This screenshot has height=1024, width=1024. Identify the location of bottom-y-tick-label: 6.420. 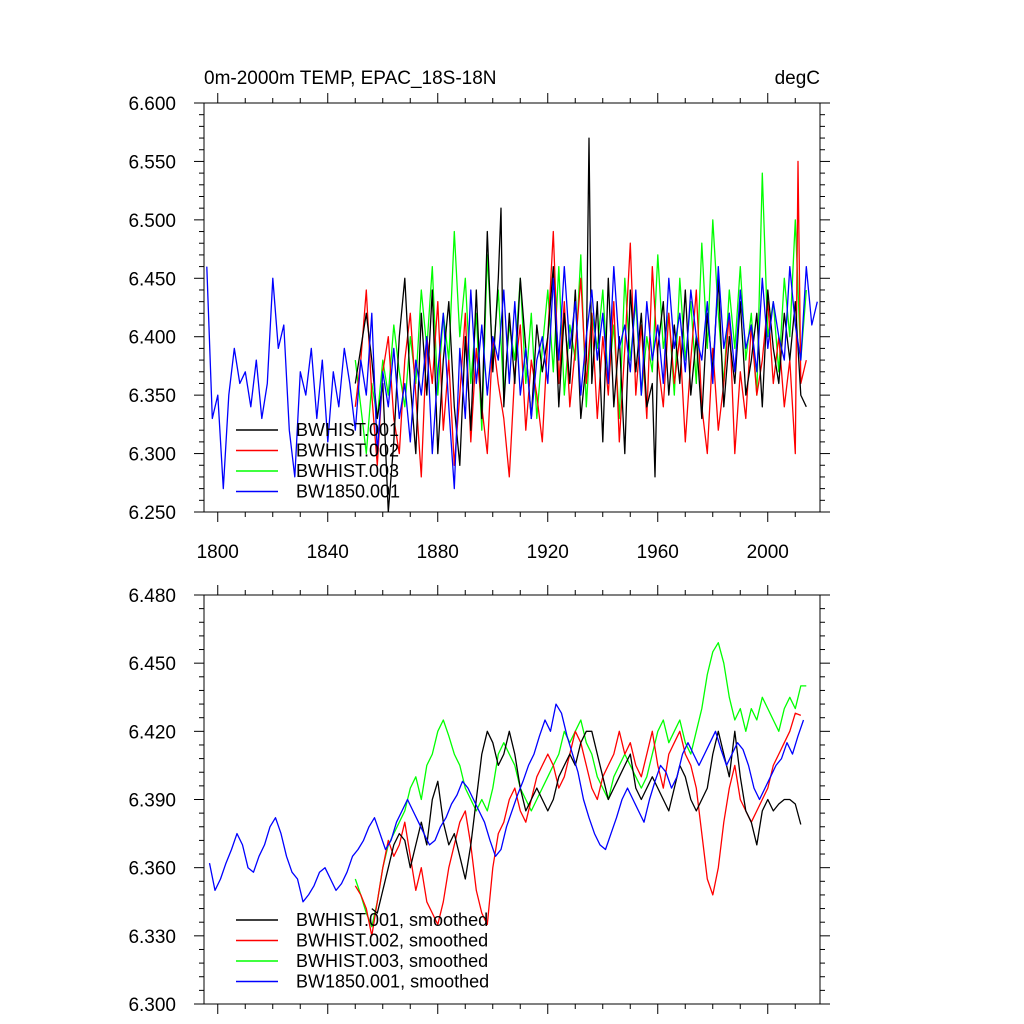
(152, 732).